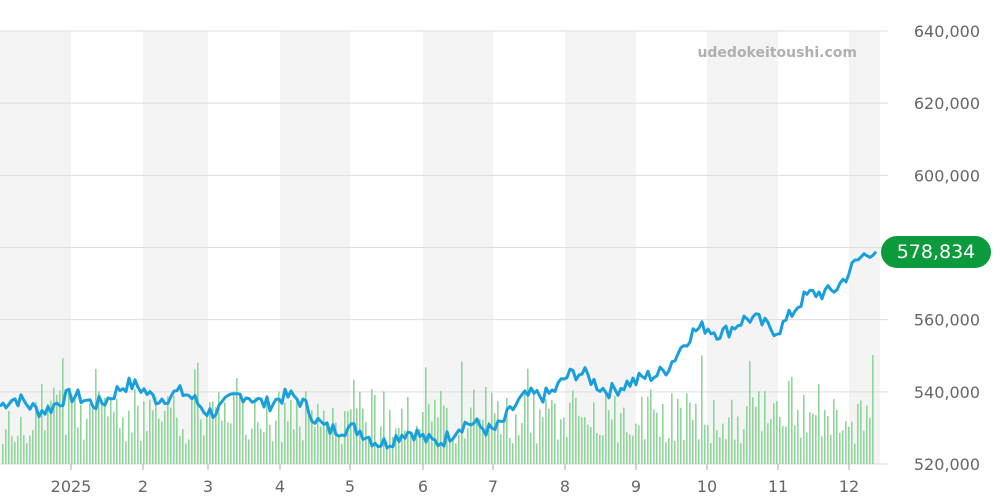 This screenshot has height=504, width=1000. Describe the element at coordinates (71, 486) in the screenshot. I see `x-tick-label: 2025` at that location.